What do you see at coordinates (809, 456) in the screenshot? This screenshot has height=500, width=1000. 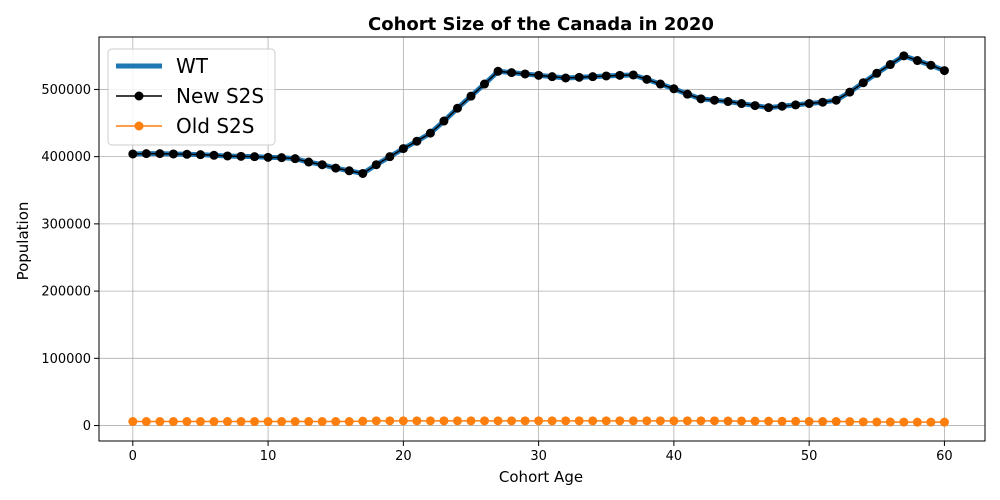 I see `x-tick-label: 50` at bounding box center [809, 456].